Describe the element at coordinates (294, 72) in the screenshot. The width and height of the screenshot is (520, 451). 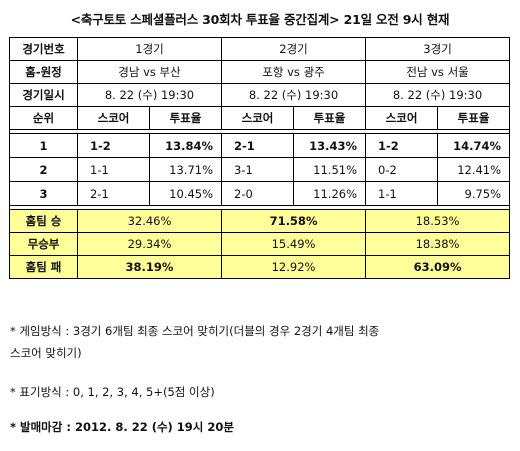
I see `game-2-teams: 포항 vs 광주` at that location.